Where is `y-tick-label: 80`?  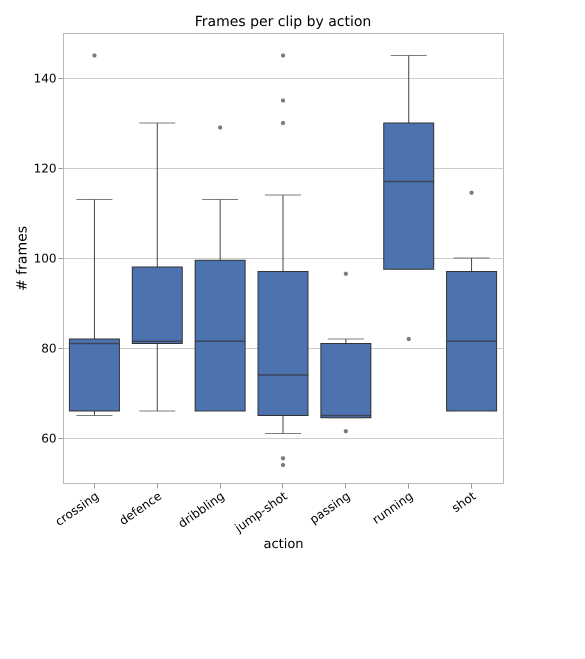 y-tick-label: 80 is located at coordinates (48, 349).